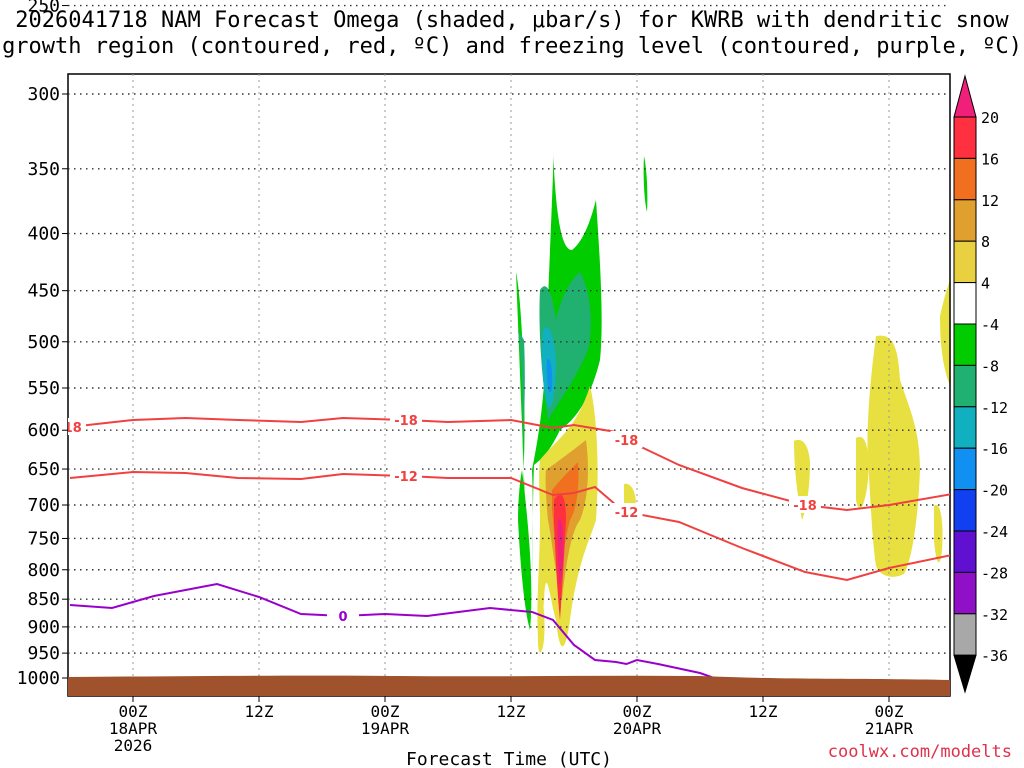 Image resolution: width=1024 pixels, height=768 pixels. Describe the element at coordinates (990, 118) in the screenshot. I see `colorbar-level-label: 20` at that location.